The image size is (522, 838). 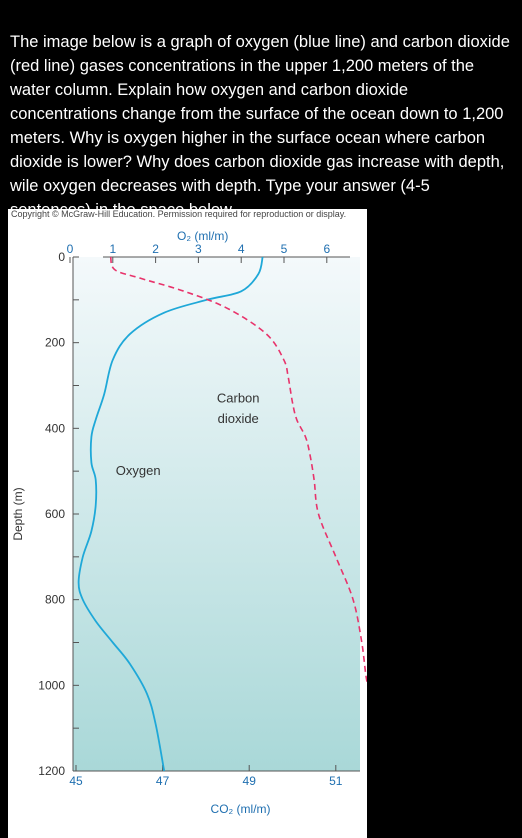 I want to click on co2-tick-label: 47, so click(x=163, y=781).